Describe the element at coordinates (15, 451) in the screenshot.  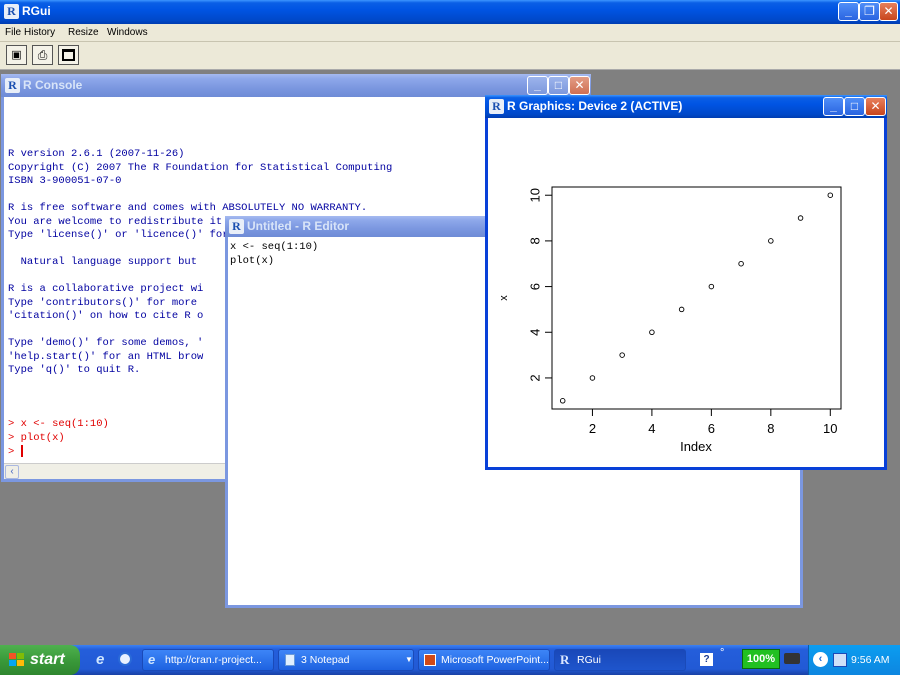
I see `console-command-line: >` at that location.